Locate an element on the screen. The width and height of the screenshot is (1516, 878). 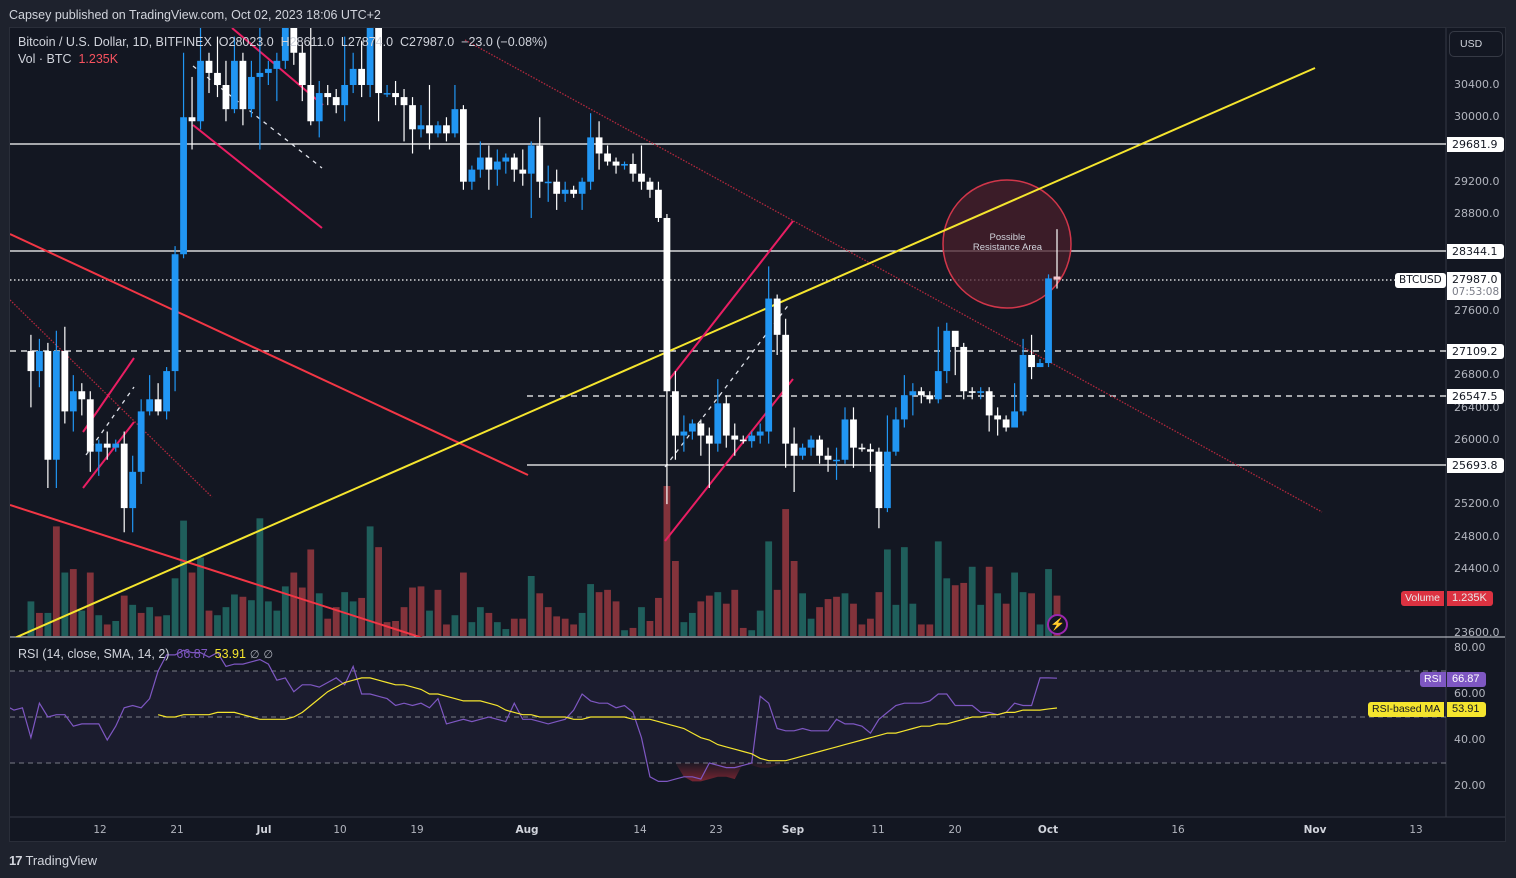
rsi-ma-value: 53.91 is located at coordinates (230, 654).